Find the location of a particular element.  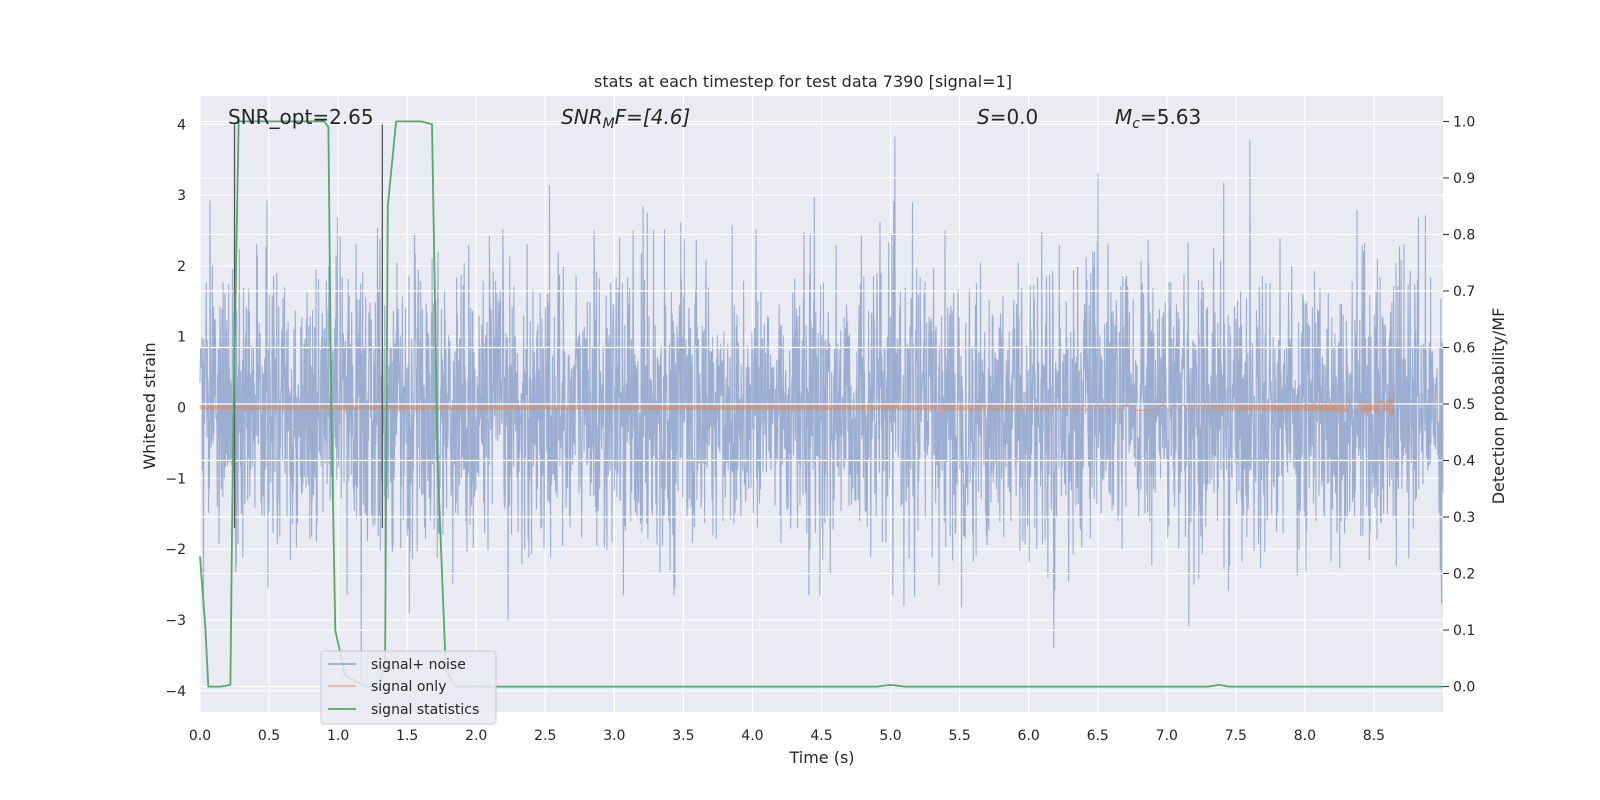

legend-label-signal-noise: signal+ noise is located at coordinates (418, 665).